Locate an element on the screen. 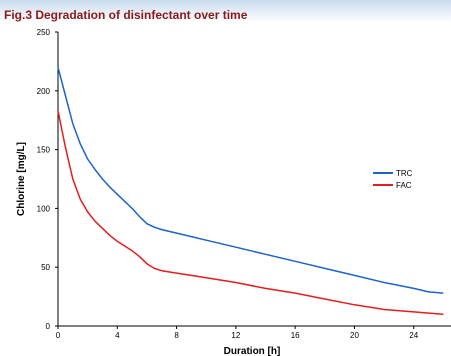 The width and height of the screenshot is (451, 356). x-tick-label: 0 is located at coordinates (58, 335).